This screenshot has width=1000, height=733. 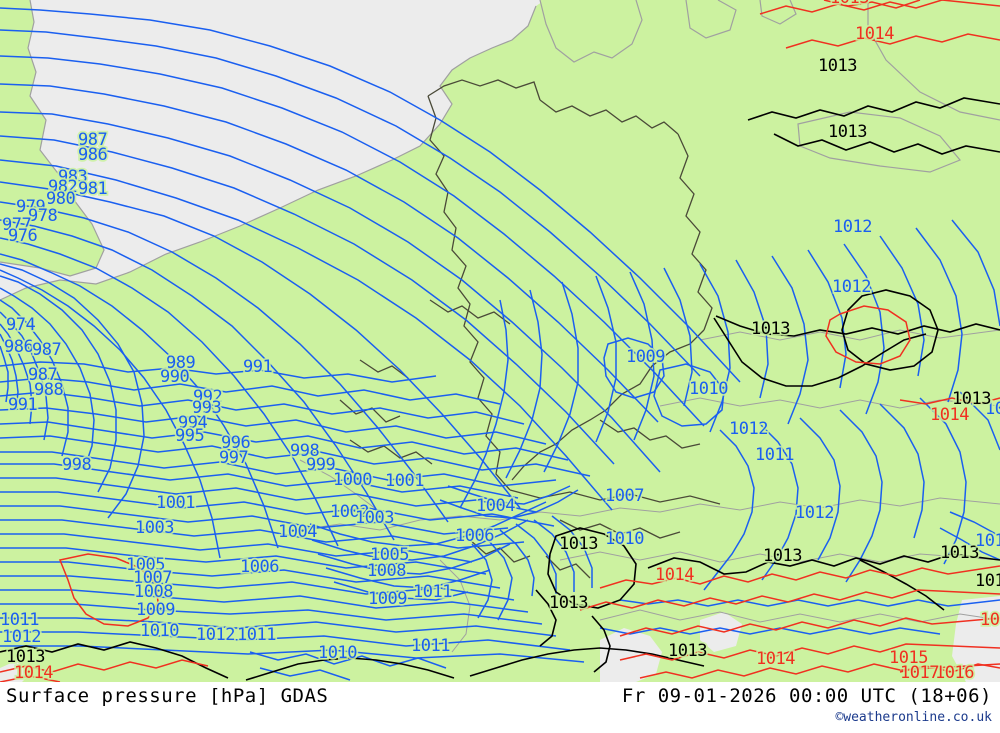 I want to click on isobar-label-halo: 1007, so click(x=624, y=496).